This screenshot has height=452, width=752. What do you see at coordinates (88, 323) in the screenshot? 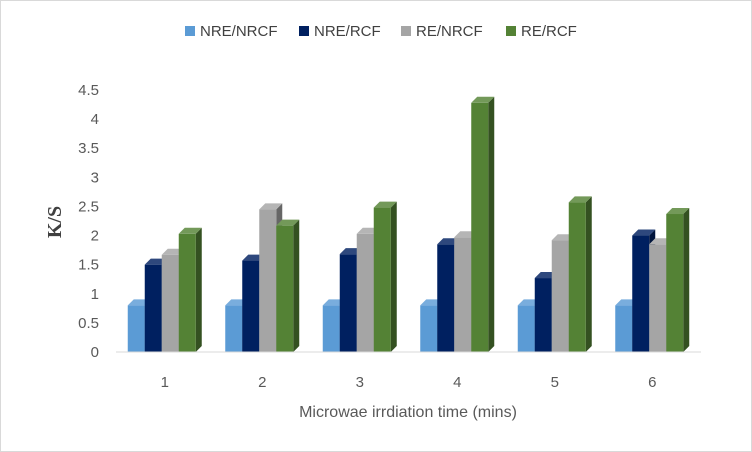
I see `y-tick-label: 0.5` at bounding box center [88, 323].